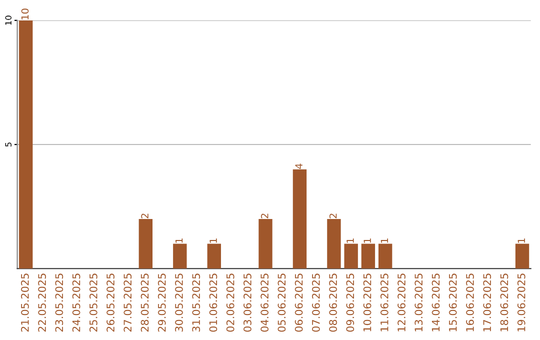 The image size is (540, 340). I want to click on data-label: 10, so click(25, 14).